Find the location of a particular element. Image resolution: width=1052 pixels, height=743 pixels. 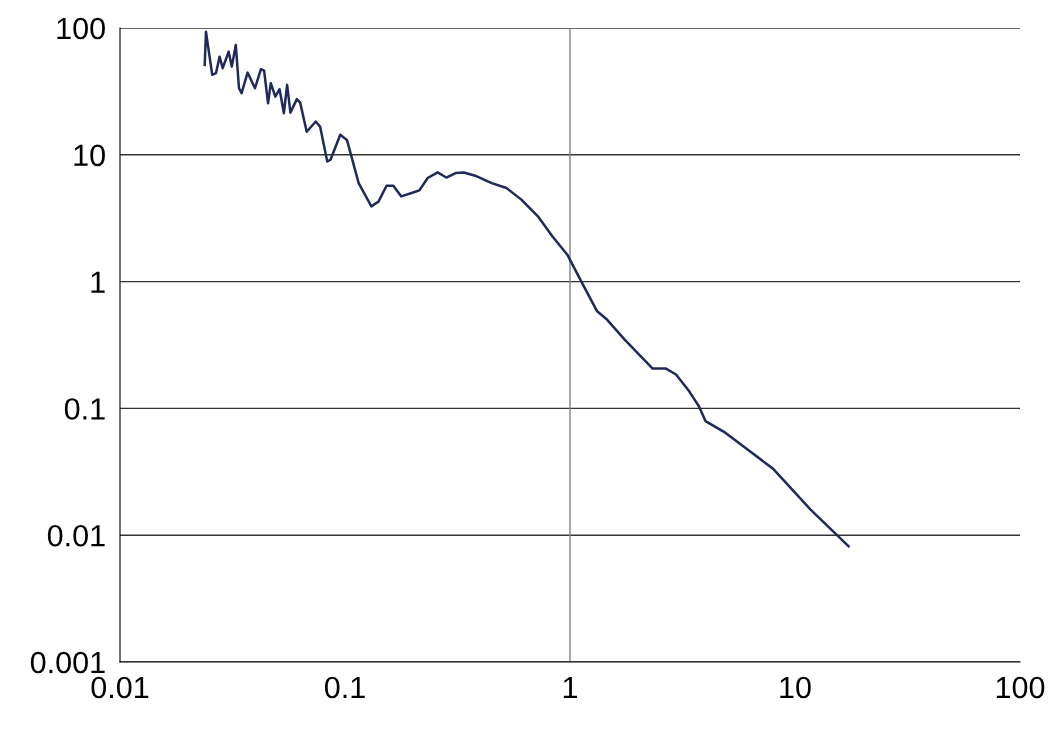

x-tick-label: 100 is located at coordinates (1020, 687).